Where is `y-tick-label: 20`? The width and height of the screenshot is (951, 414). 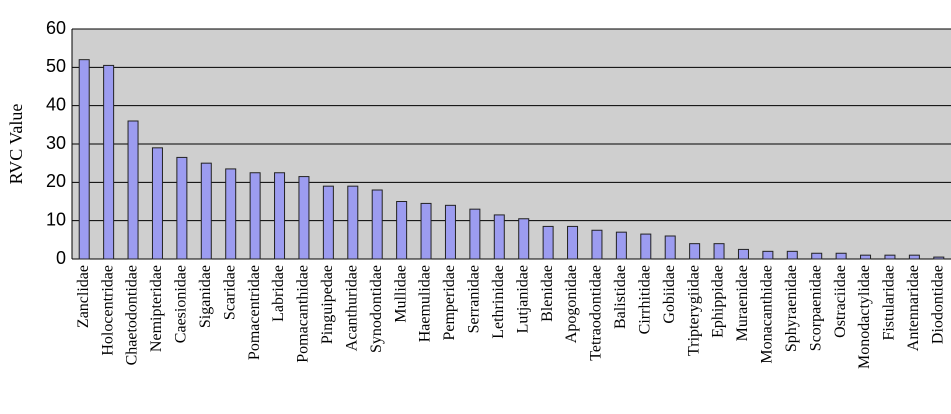 y-tick-label: 20 is located at coordinates (56, 181).